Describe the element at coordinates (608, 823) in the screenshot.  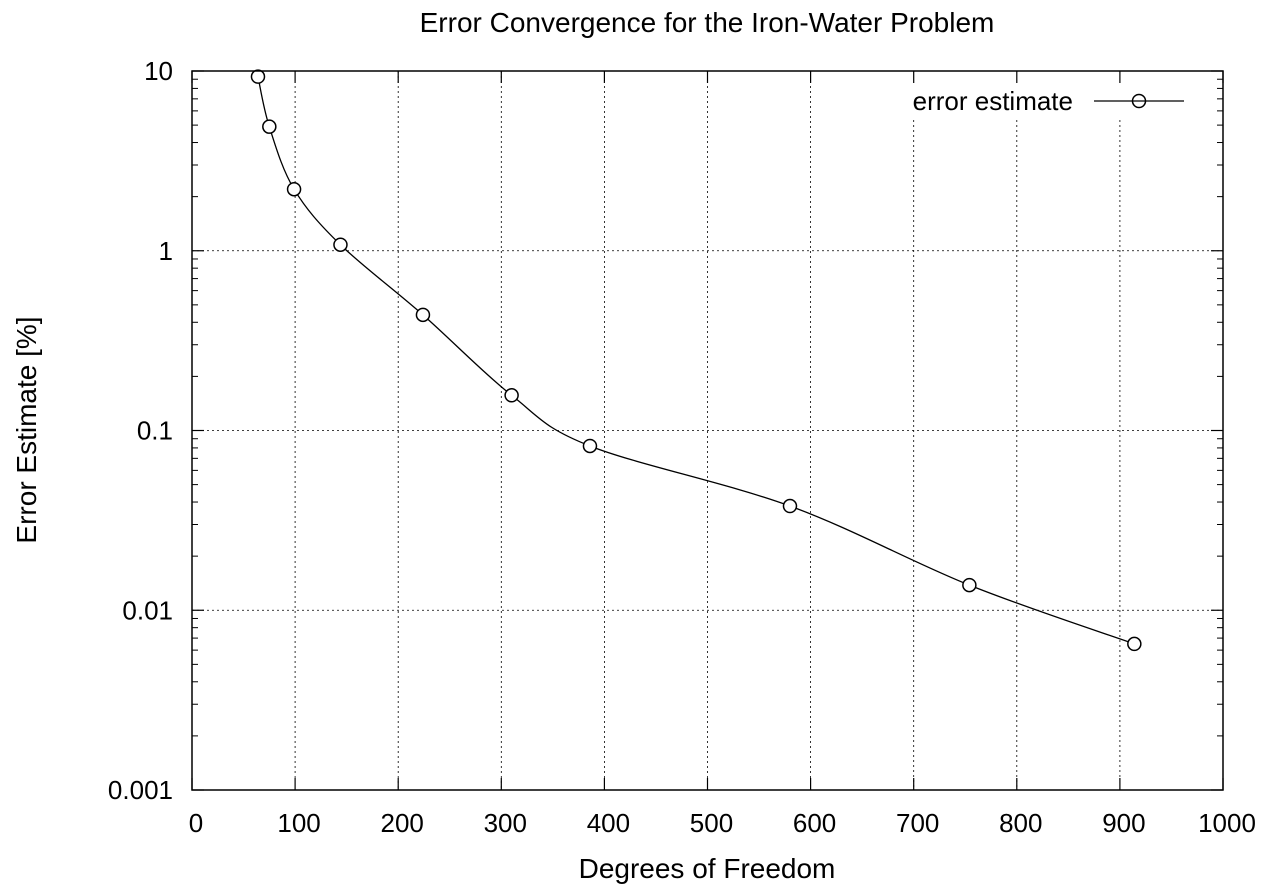
I see `x-tick-label: 400` at that location.